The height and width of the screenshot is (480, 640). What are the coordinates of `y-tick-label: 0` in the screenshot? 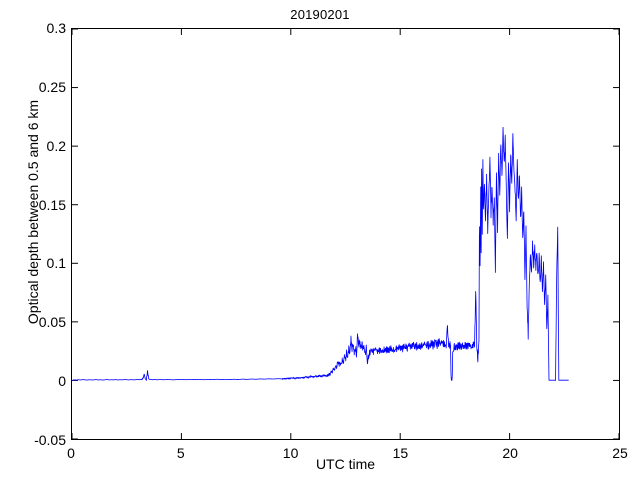 It's located at (62, 381).